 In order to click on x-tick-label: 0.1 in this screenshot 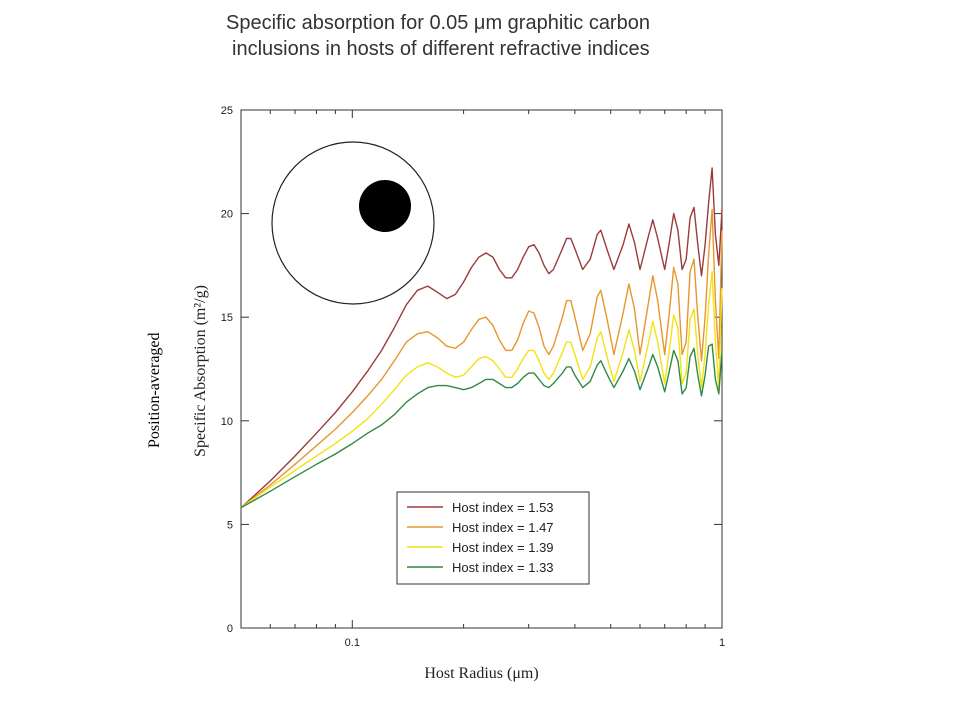, I will do `click(352, 643)`.